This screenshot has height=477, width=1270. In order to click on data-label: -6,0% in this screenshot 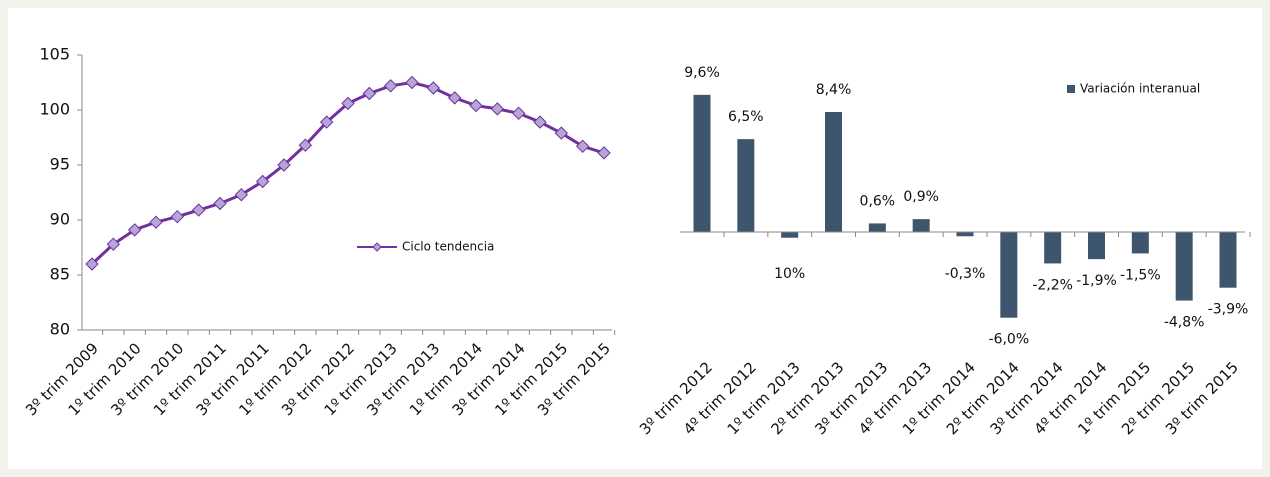, I will do `click(1009, 340)`.